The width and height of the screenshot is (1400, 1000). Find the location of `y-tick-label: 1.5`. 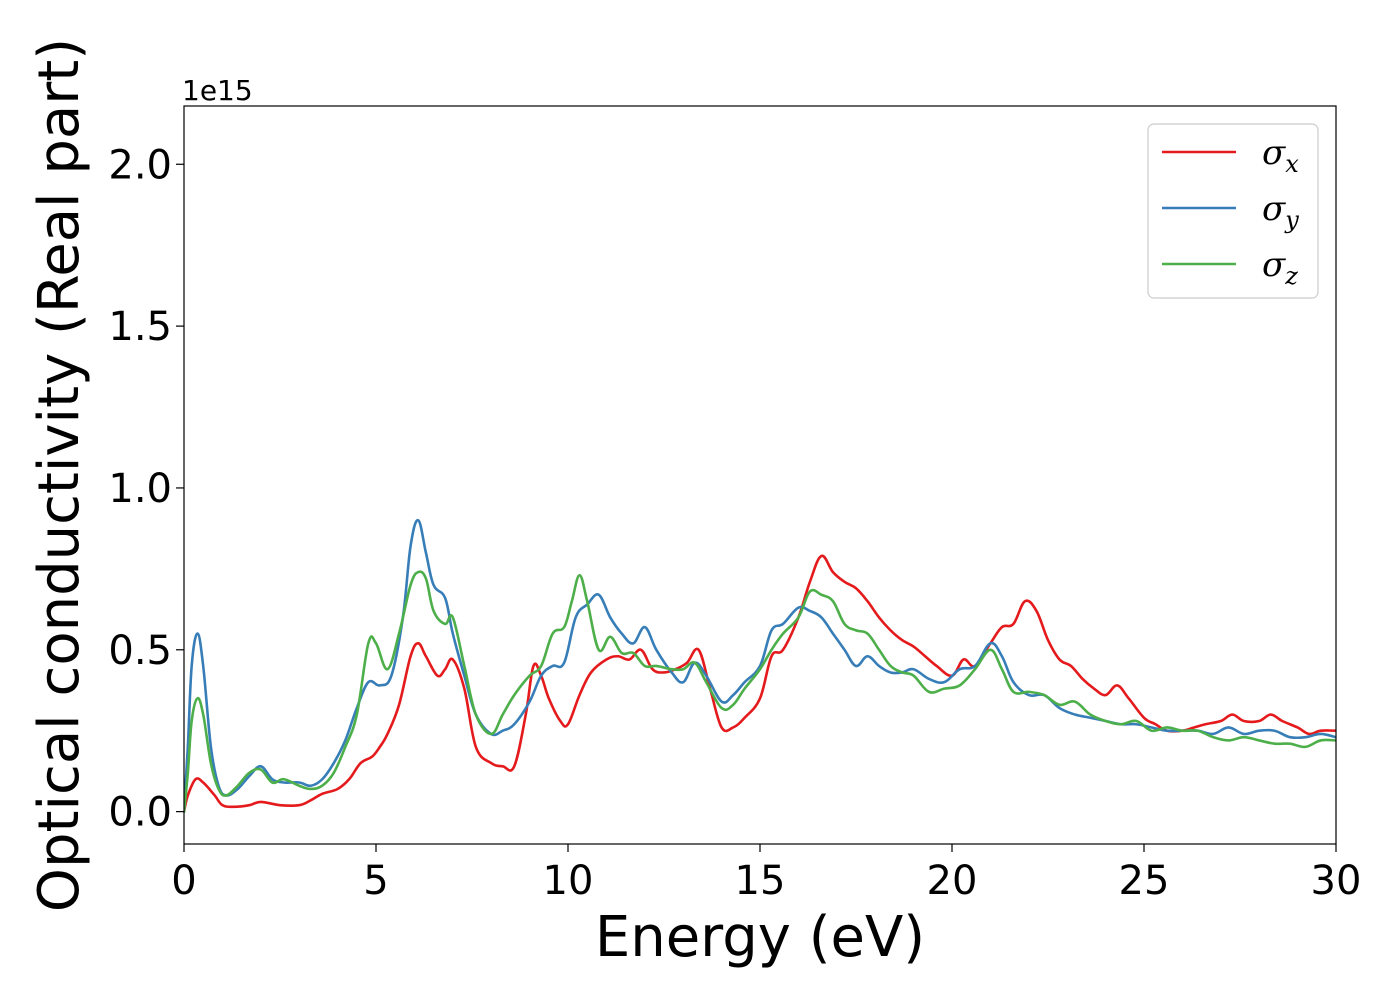

y-tick-label: 1.5 is located at coordinates (140, 327).